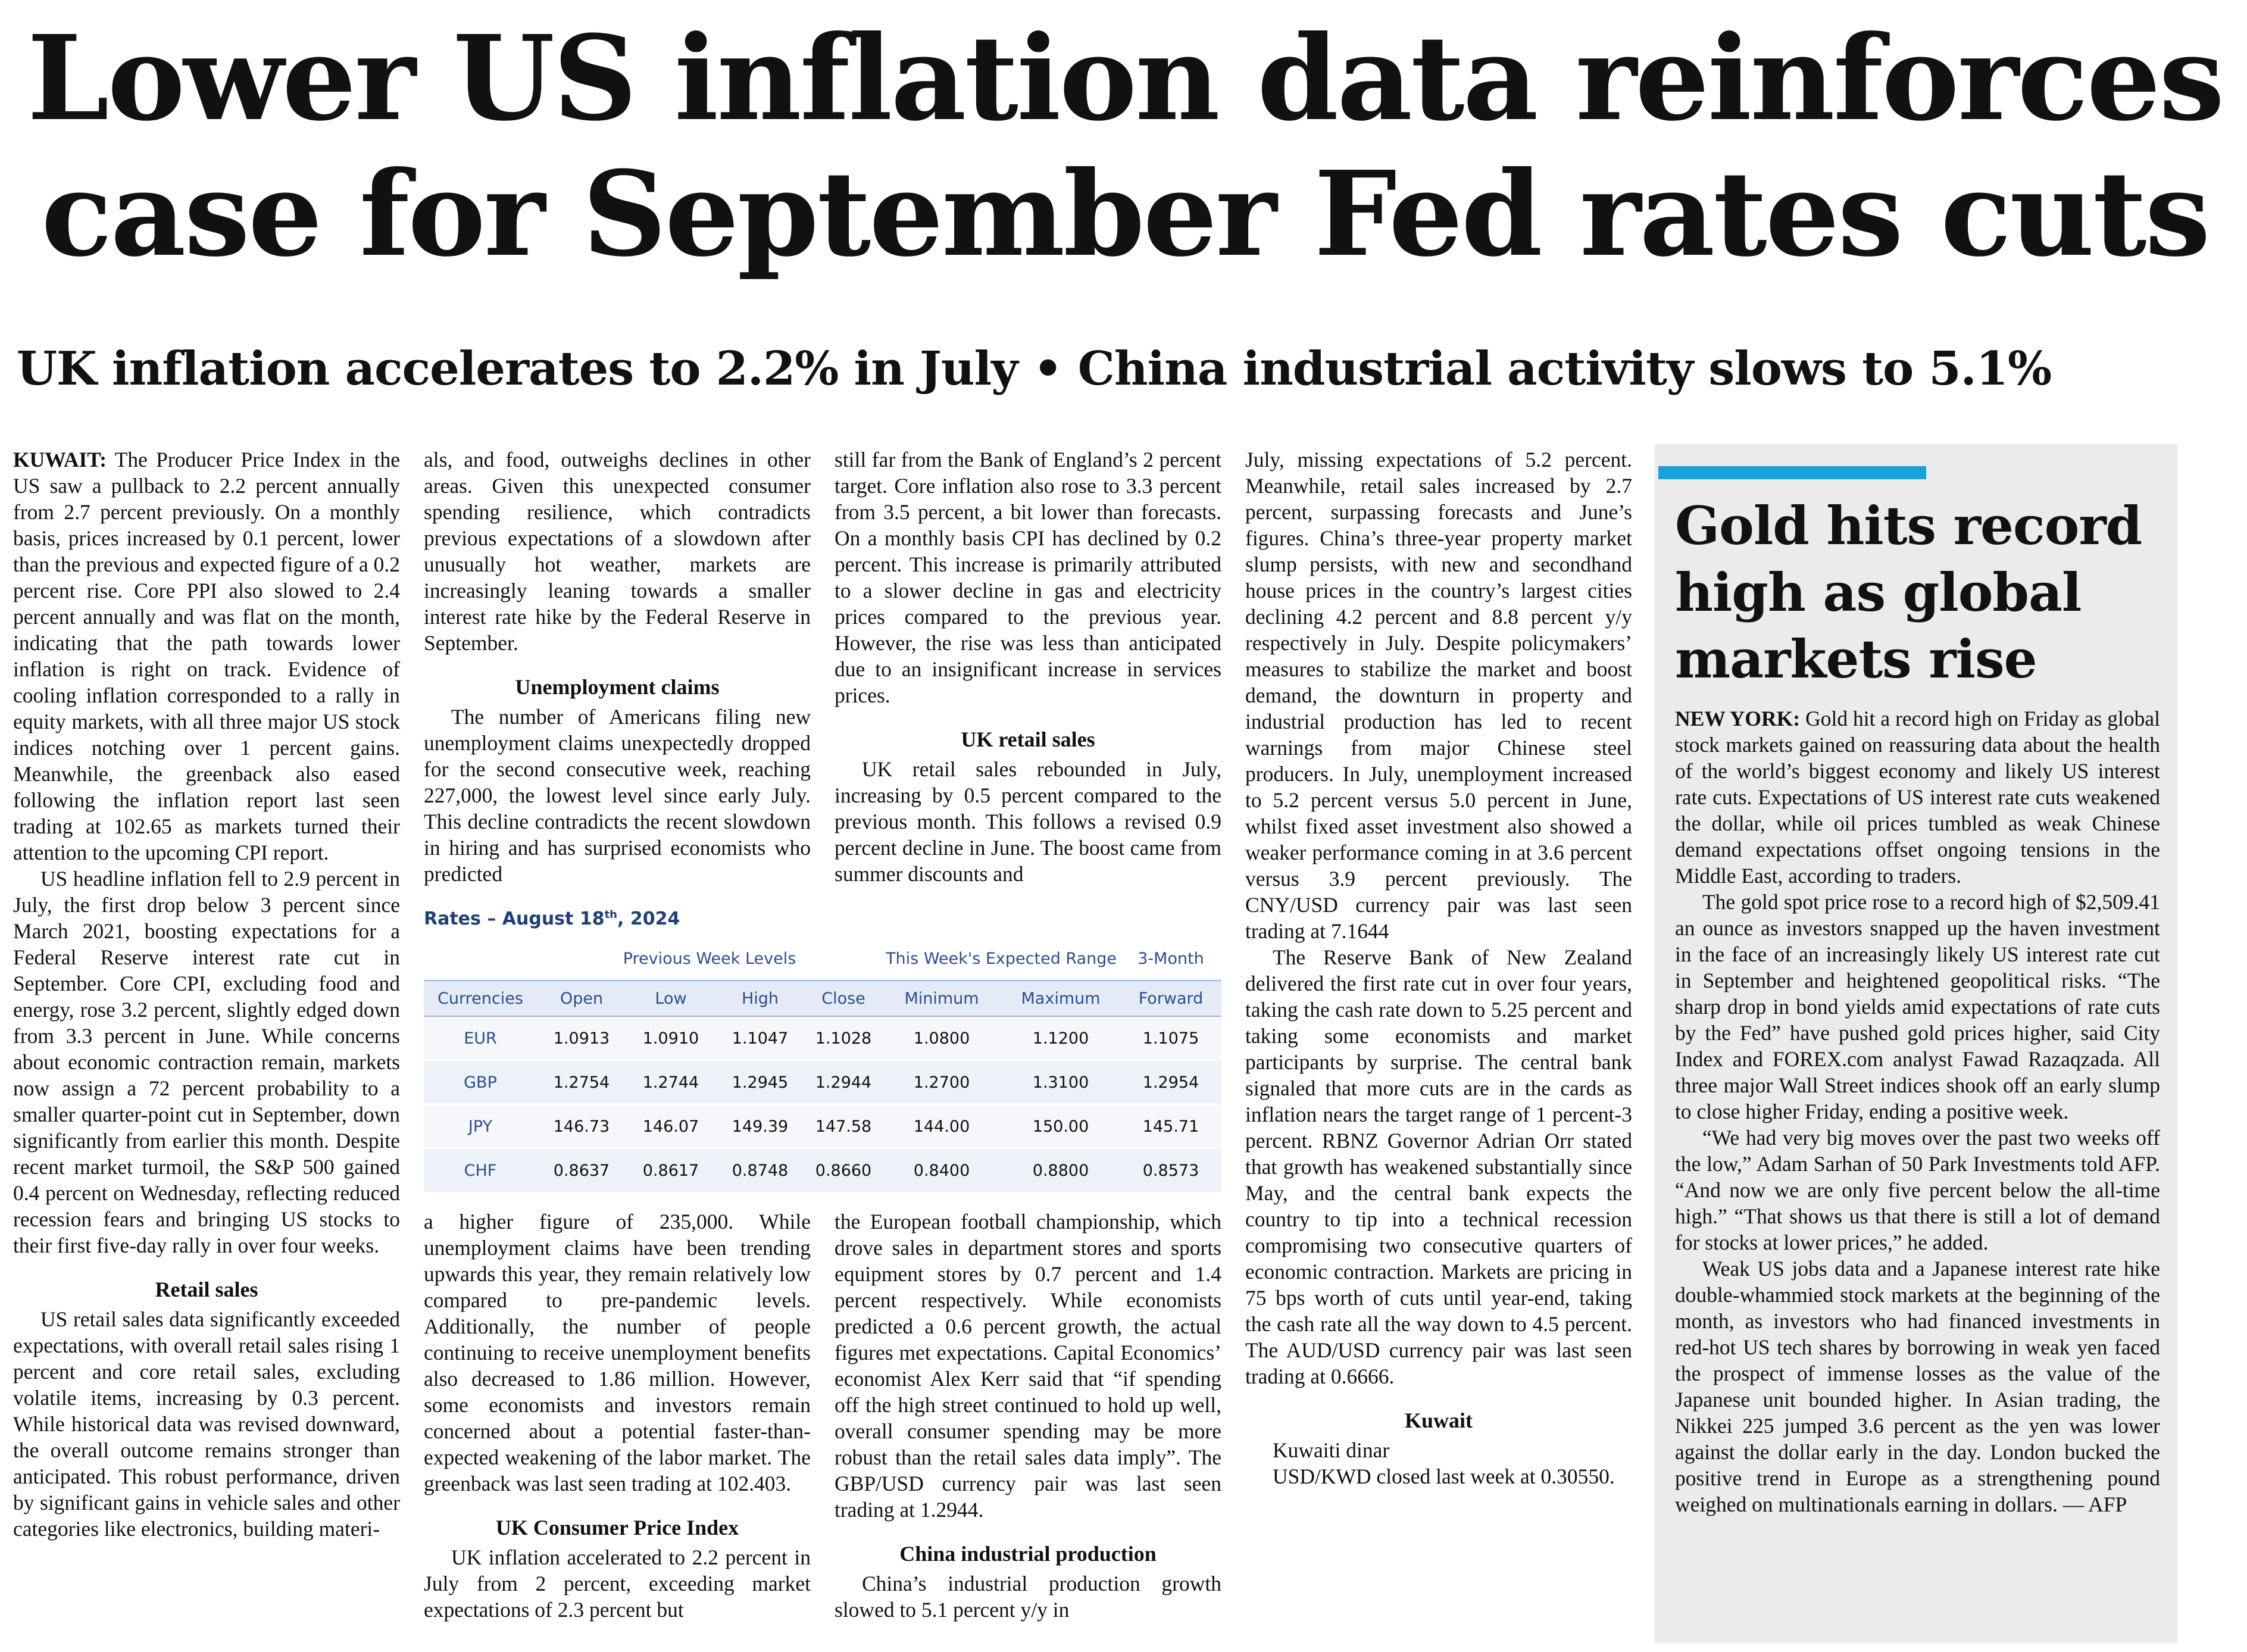 This screenshot has width=2247, height=1652. What do you see at coordinates (617, 1527) in the screenshot?
I see `section-heading-uk-cpi: UK Consumer Price Index` at bounding box center [617, 1527].